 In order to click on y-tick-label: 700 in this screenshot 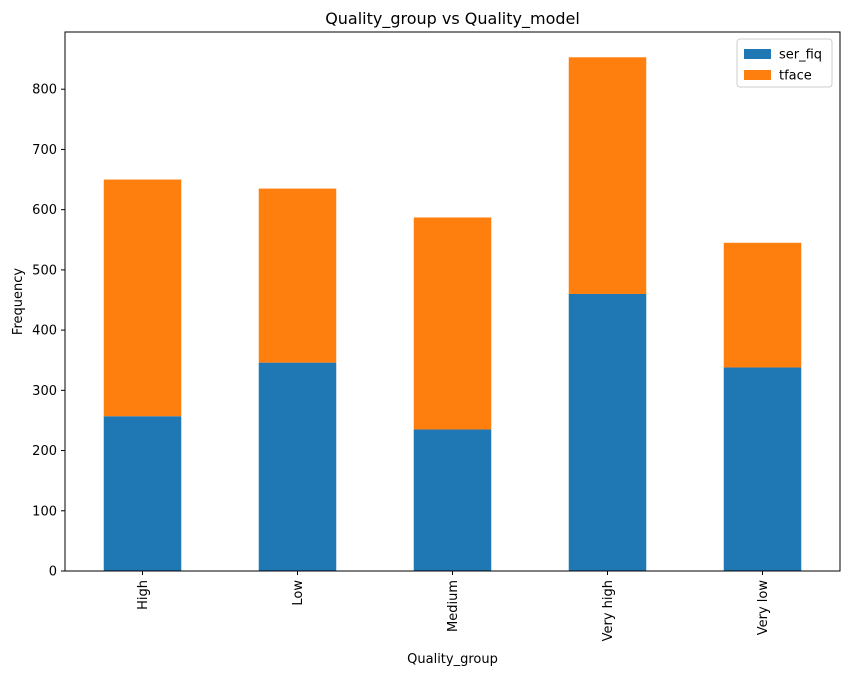, I will do `click(44, 150)`.